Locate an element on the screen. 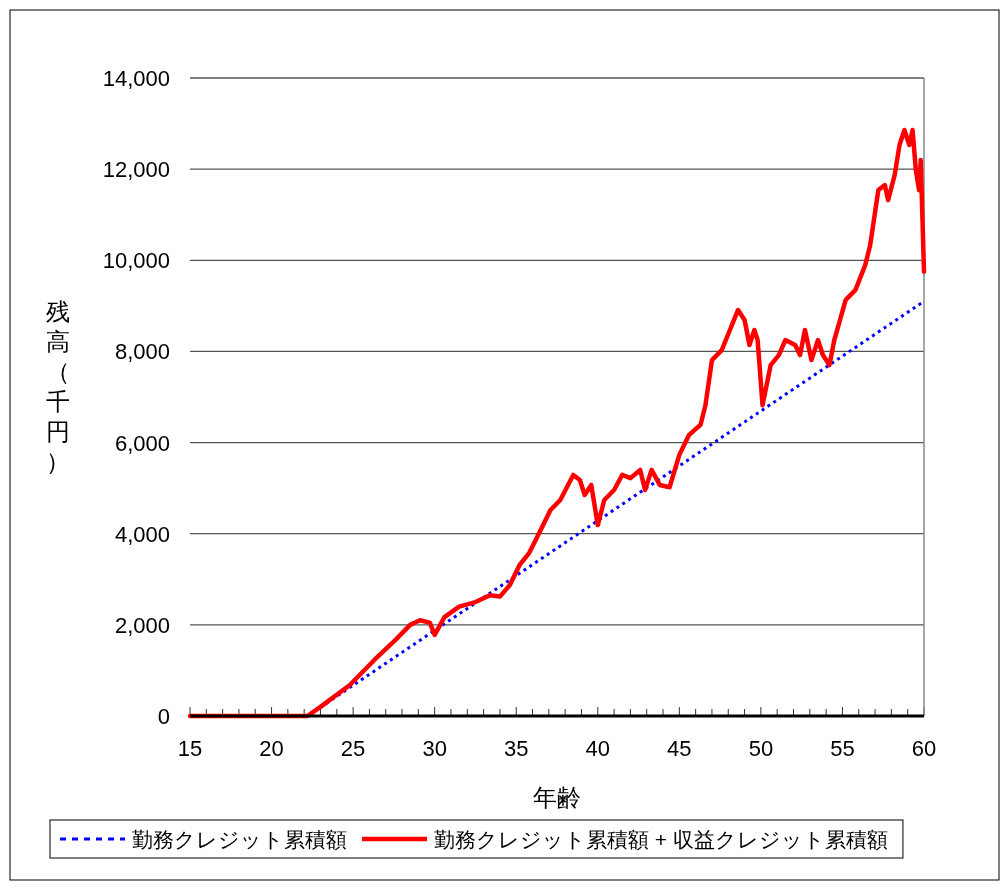 The width and height of the screenshot is (1003, 896). y-axis-title: 残高（千円） is located at coordinates (58, 386).